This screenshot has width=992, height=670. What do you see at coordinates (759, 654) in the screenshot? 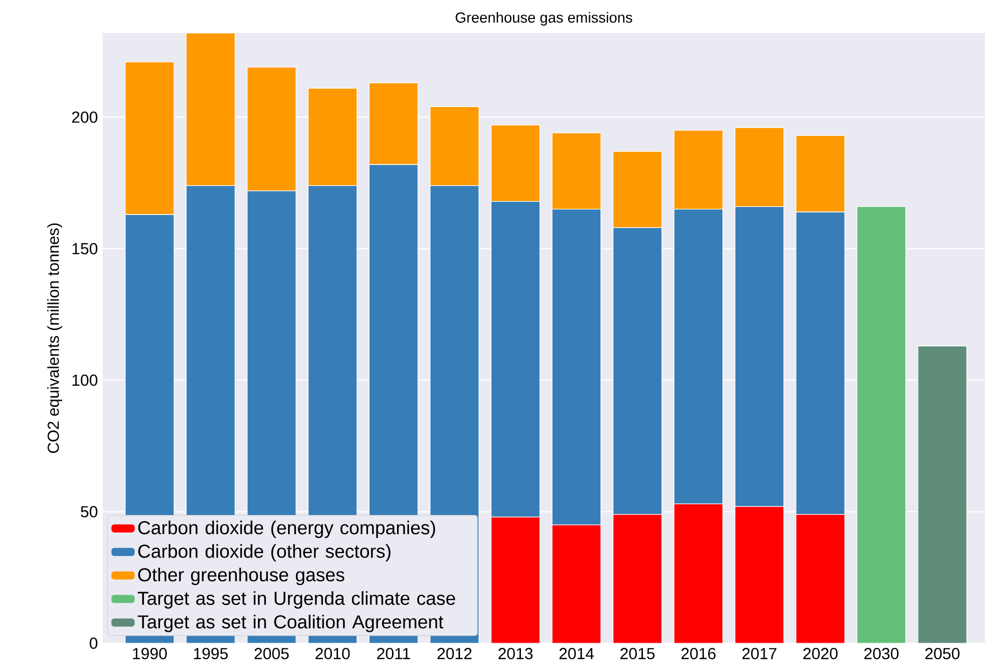
I see `x-tick-label: 2017` at bounding box center [759, 654].